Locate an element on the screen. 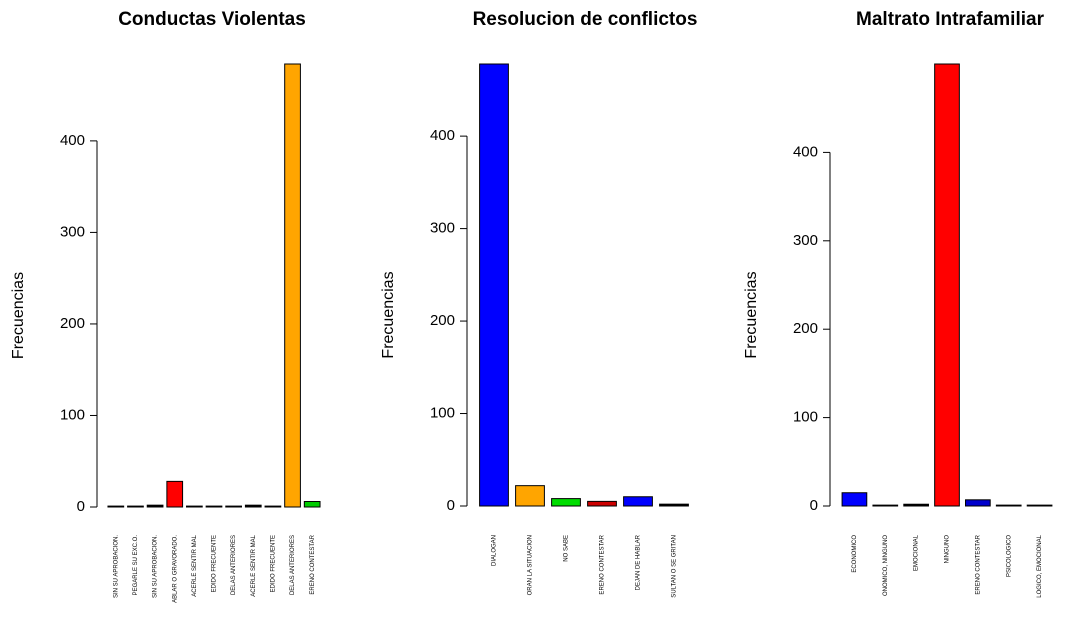  x-tick-label: ORAN LA SITUACION is located at coordinates (531, 565).